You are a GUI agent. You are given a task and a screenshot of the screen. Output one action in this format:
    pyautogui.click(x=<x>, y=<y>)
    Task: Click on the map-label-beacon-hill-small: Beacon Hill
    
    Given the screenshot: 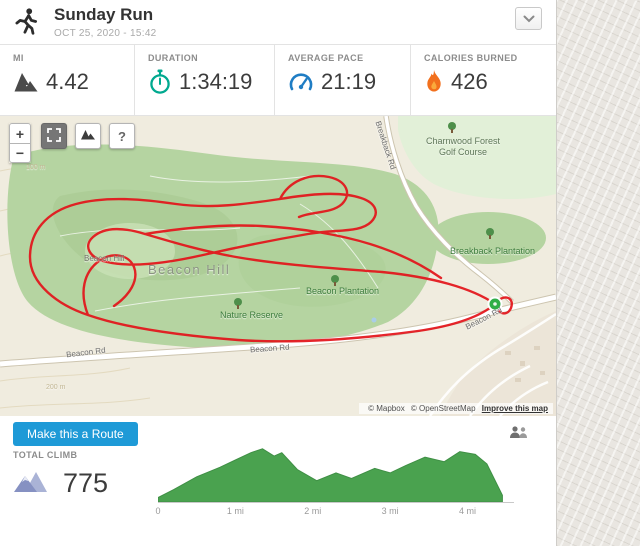 What is the action you would take?
    pyautogui.click(x=104, y=258)
    